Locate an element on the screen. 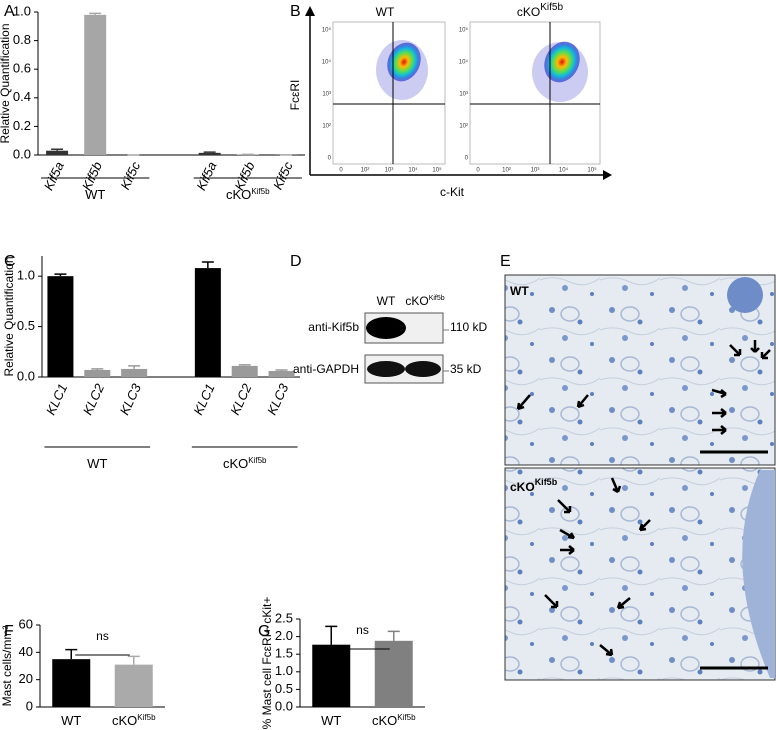 The height and width of the screenshot is (730, 776). lane-label: cKOKif5b is located at coordinates (424, 301).